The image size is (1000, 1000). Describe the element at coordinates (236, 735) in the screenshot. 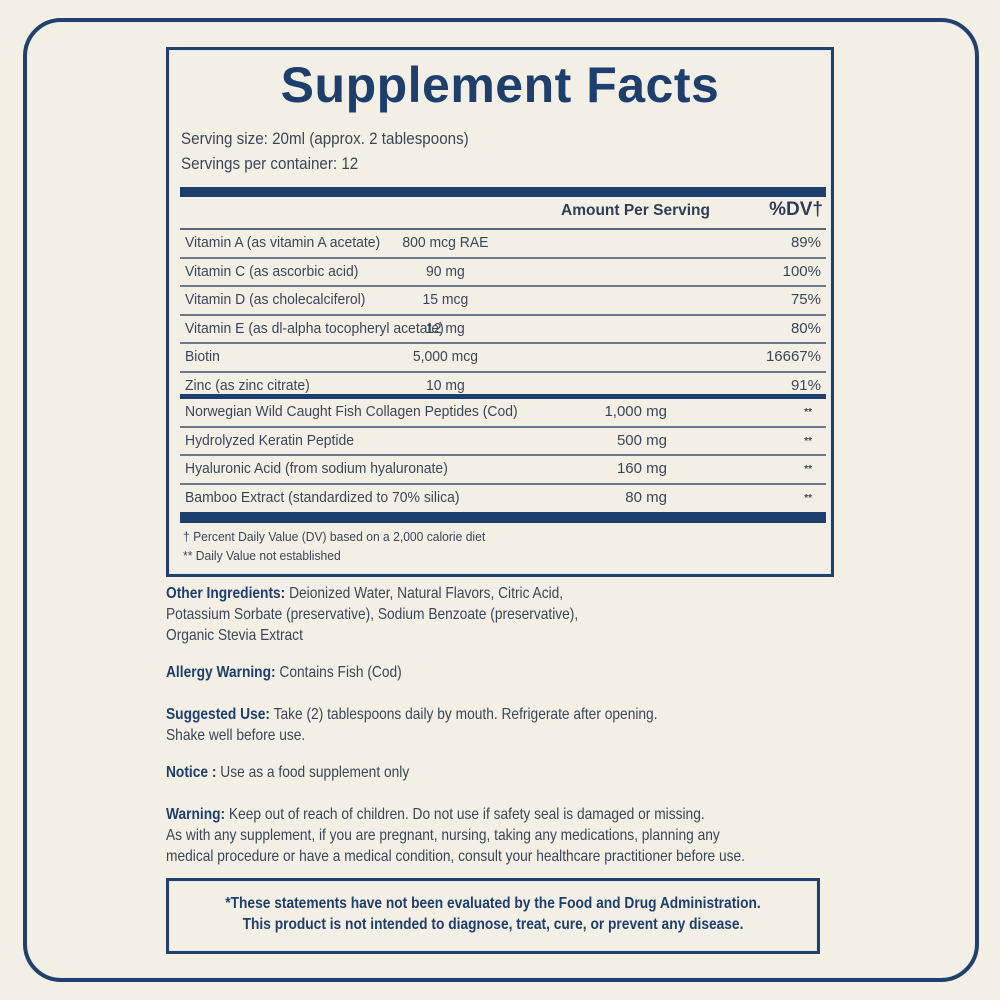

I see `suggested-use-text: Shake well before use.` at that location.